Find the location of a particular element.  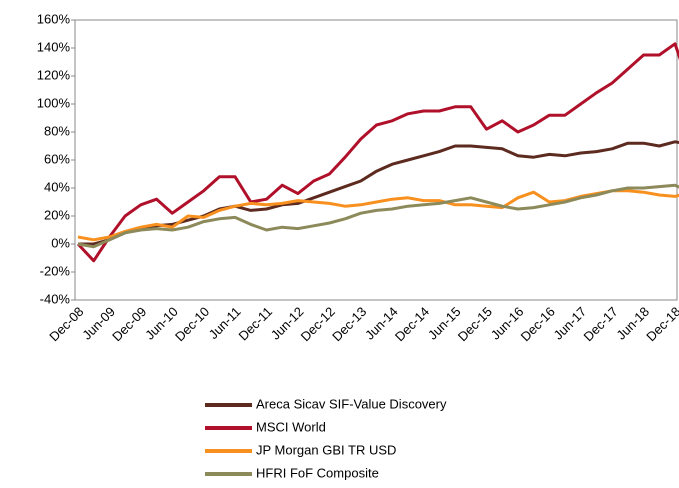

y-tick-label: 100% is located at coordinates (54, 102).